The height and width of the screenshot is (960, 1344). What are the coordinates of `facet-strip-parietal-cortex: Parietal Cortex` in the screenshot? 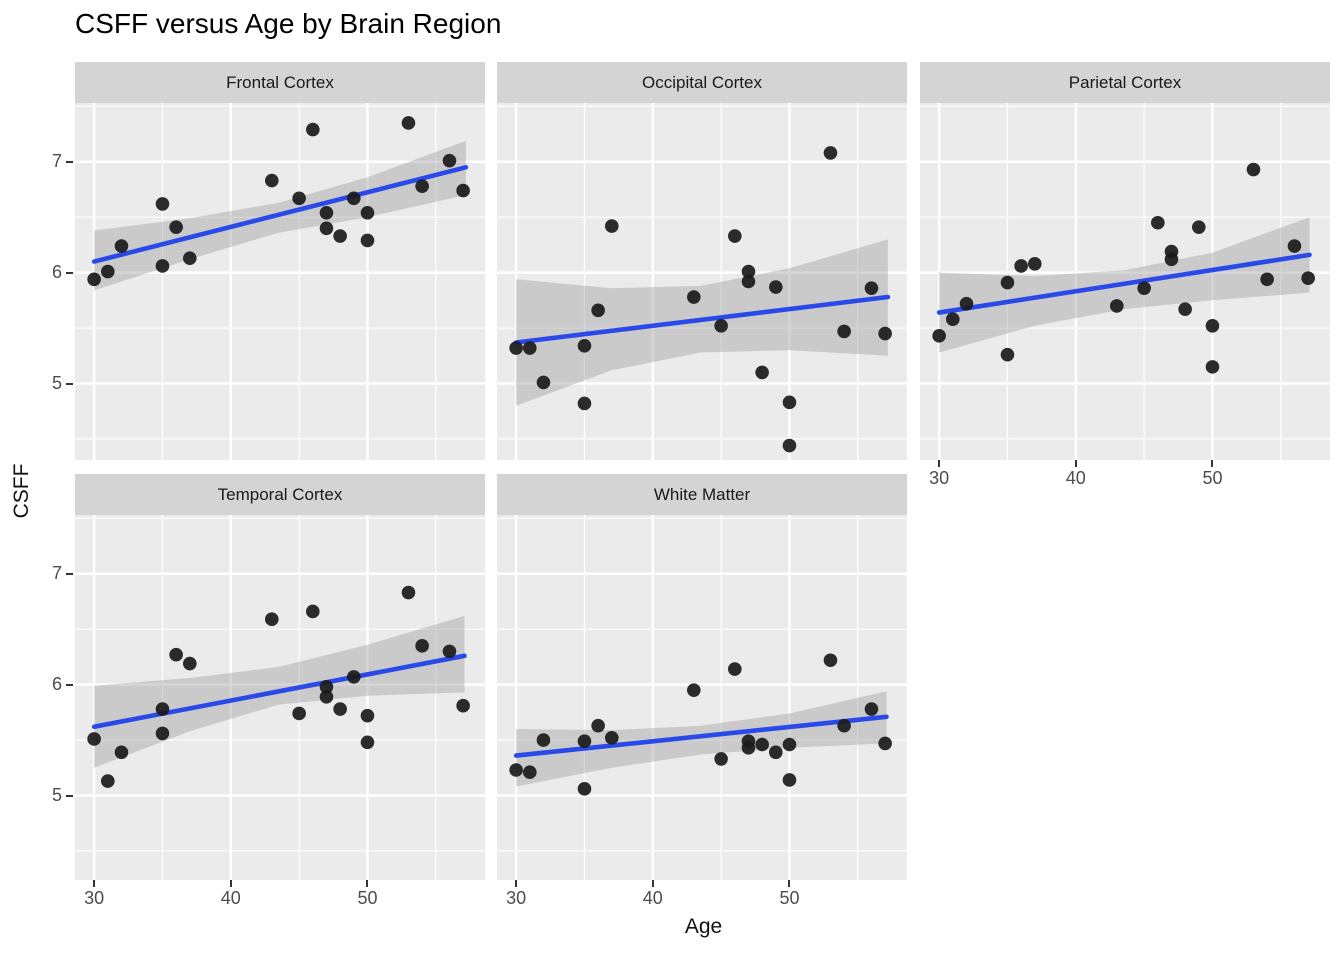 It's located at (1125, 82).